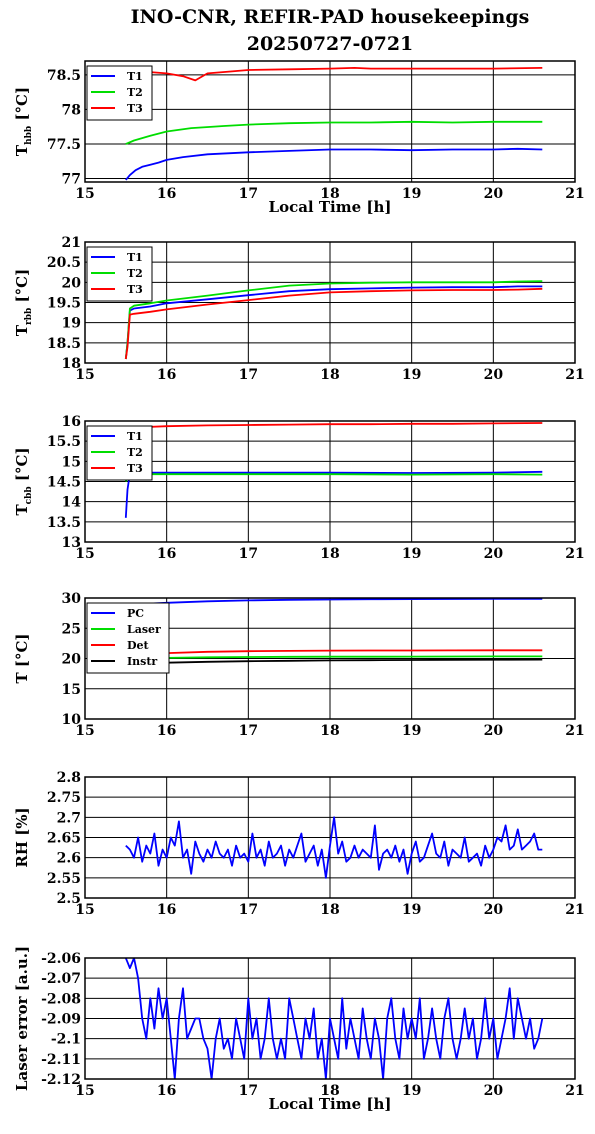  I want to click on y-tick-label: 15, so click(71, 690).